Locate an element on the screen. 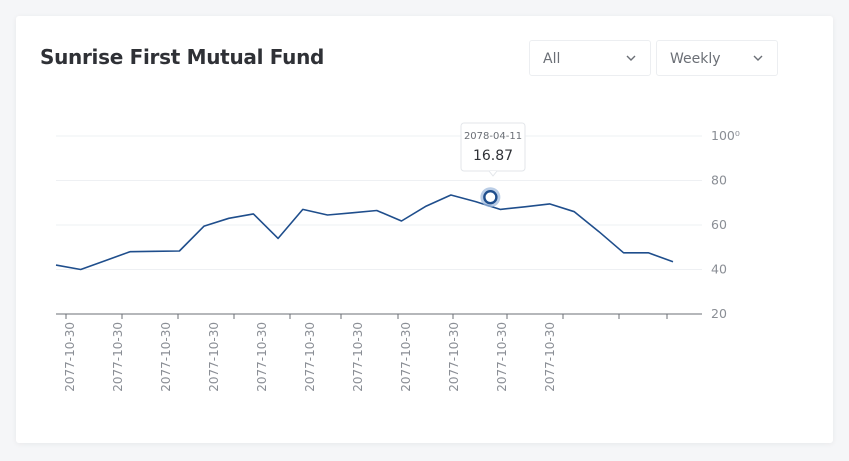 This screenshot has width=849, height=461. y-tick-label: 40 is located at coordinates (719, 269).